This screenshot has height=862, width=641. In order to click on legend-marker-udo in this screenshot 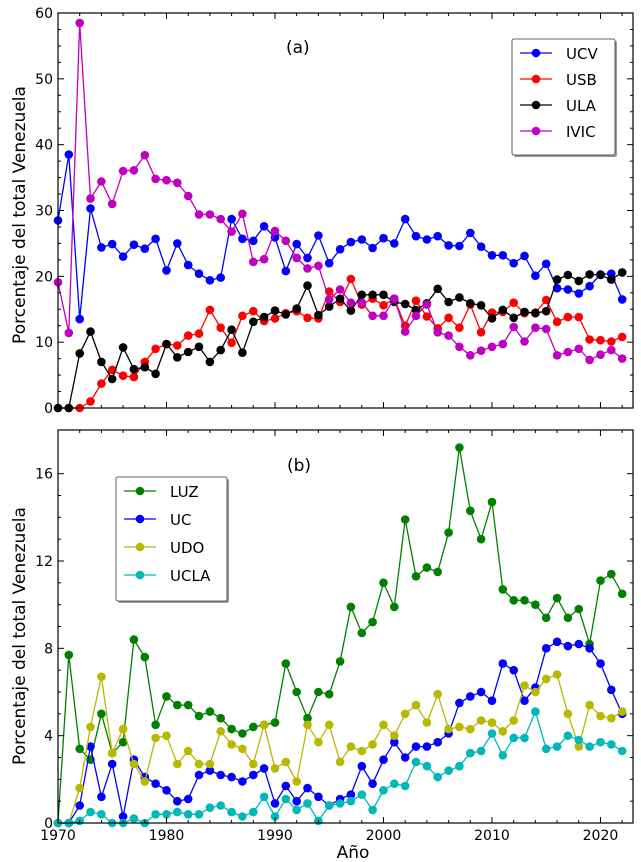, I will do `click(140, 547)`.